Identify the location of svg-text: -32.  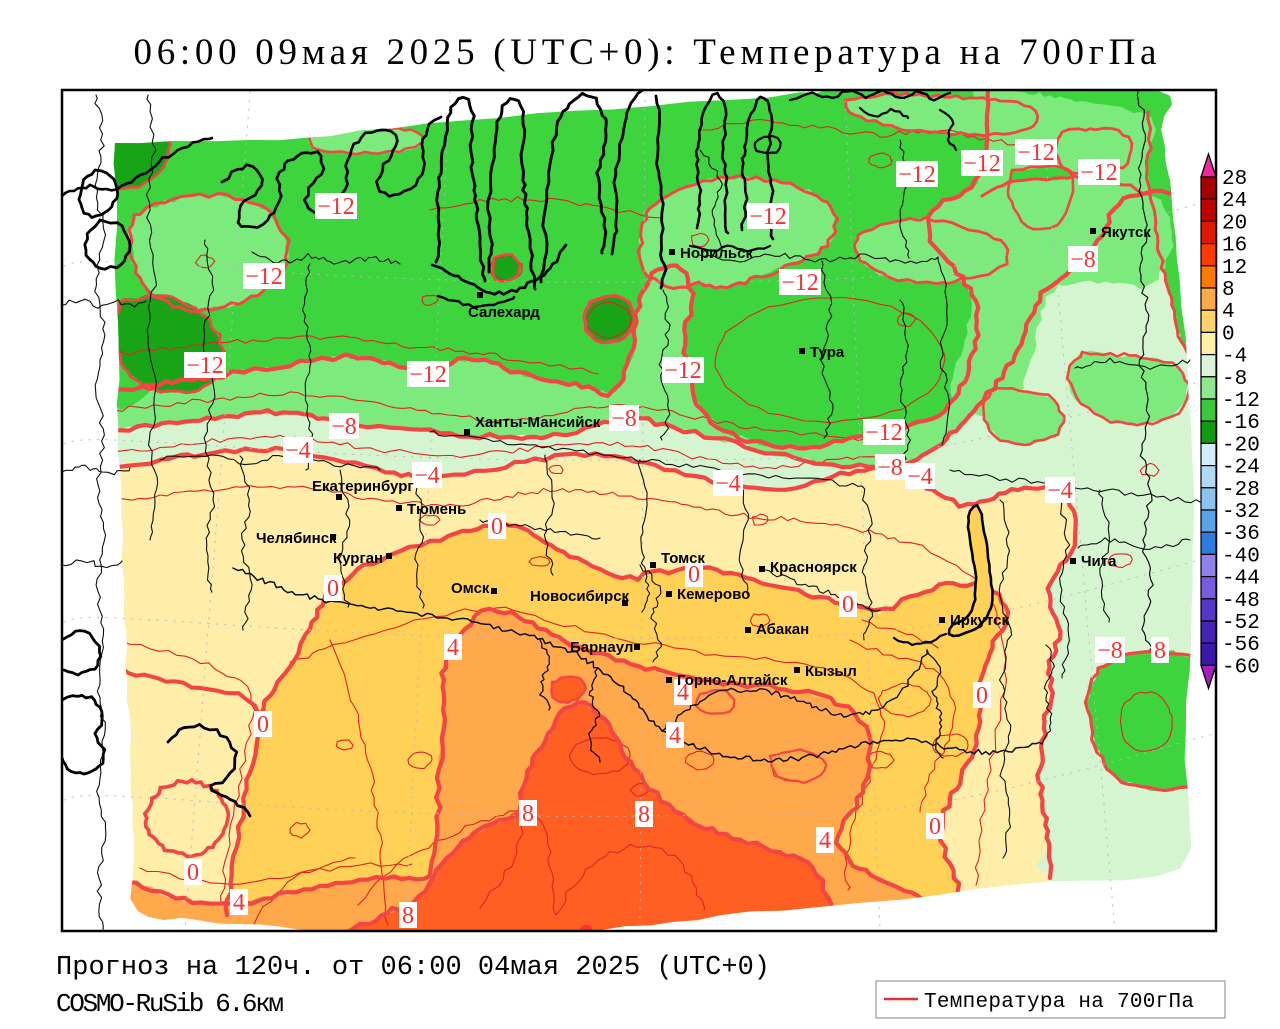
(1241, 512).